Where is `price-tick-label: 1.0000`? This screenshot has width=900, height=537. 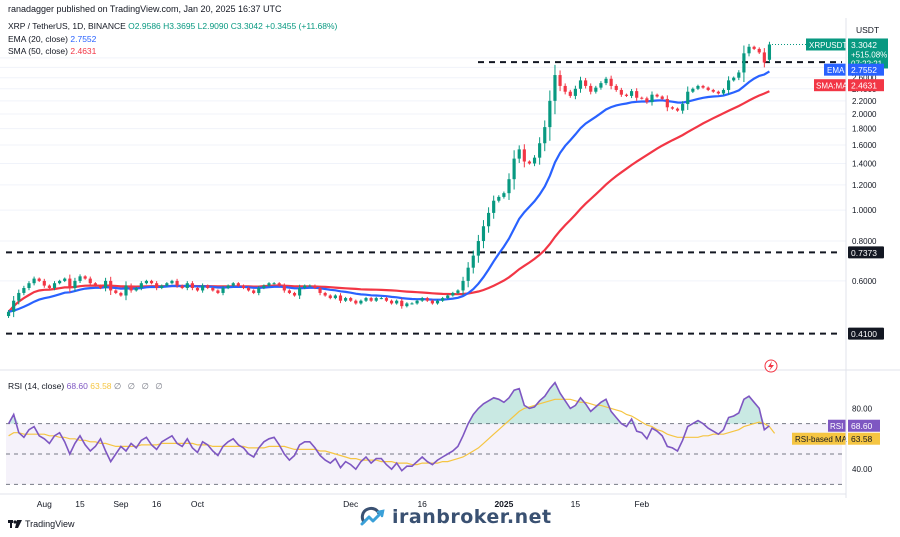
price-tick-label: 1.0000 is located at coordinates (864, 210).